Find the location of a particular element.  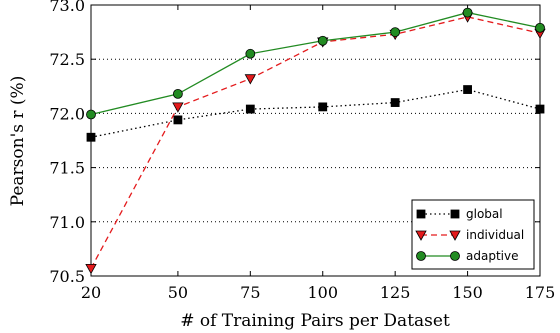

series-global is located at coordinates (315, 113).